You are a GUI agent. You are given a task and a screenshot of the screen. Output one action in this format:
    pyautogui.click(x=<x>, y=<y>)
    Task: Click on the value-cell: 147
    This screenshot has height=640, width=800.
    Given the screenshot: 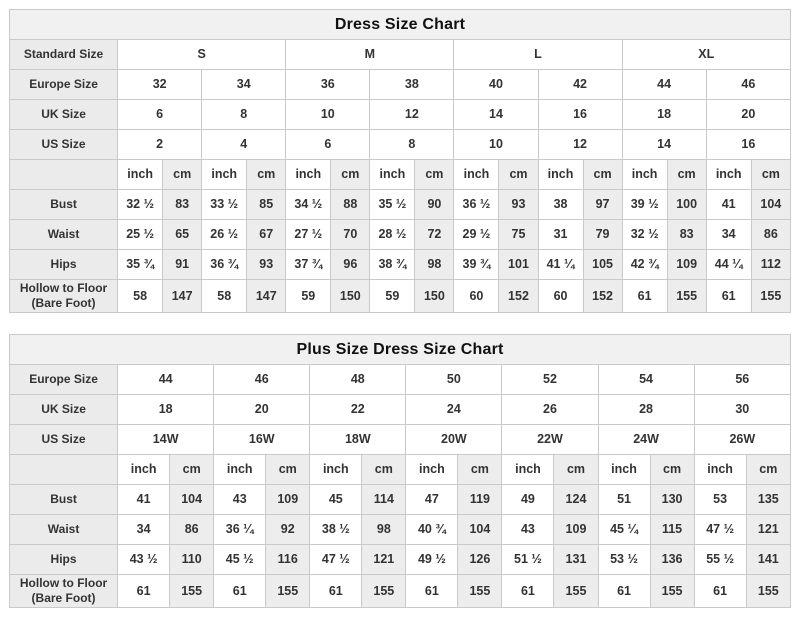 What is the action you would take?
    pyautogui.click(x=182, y=296)
    